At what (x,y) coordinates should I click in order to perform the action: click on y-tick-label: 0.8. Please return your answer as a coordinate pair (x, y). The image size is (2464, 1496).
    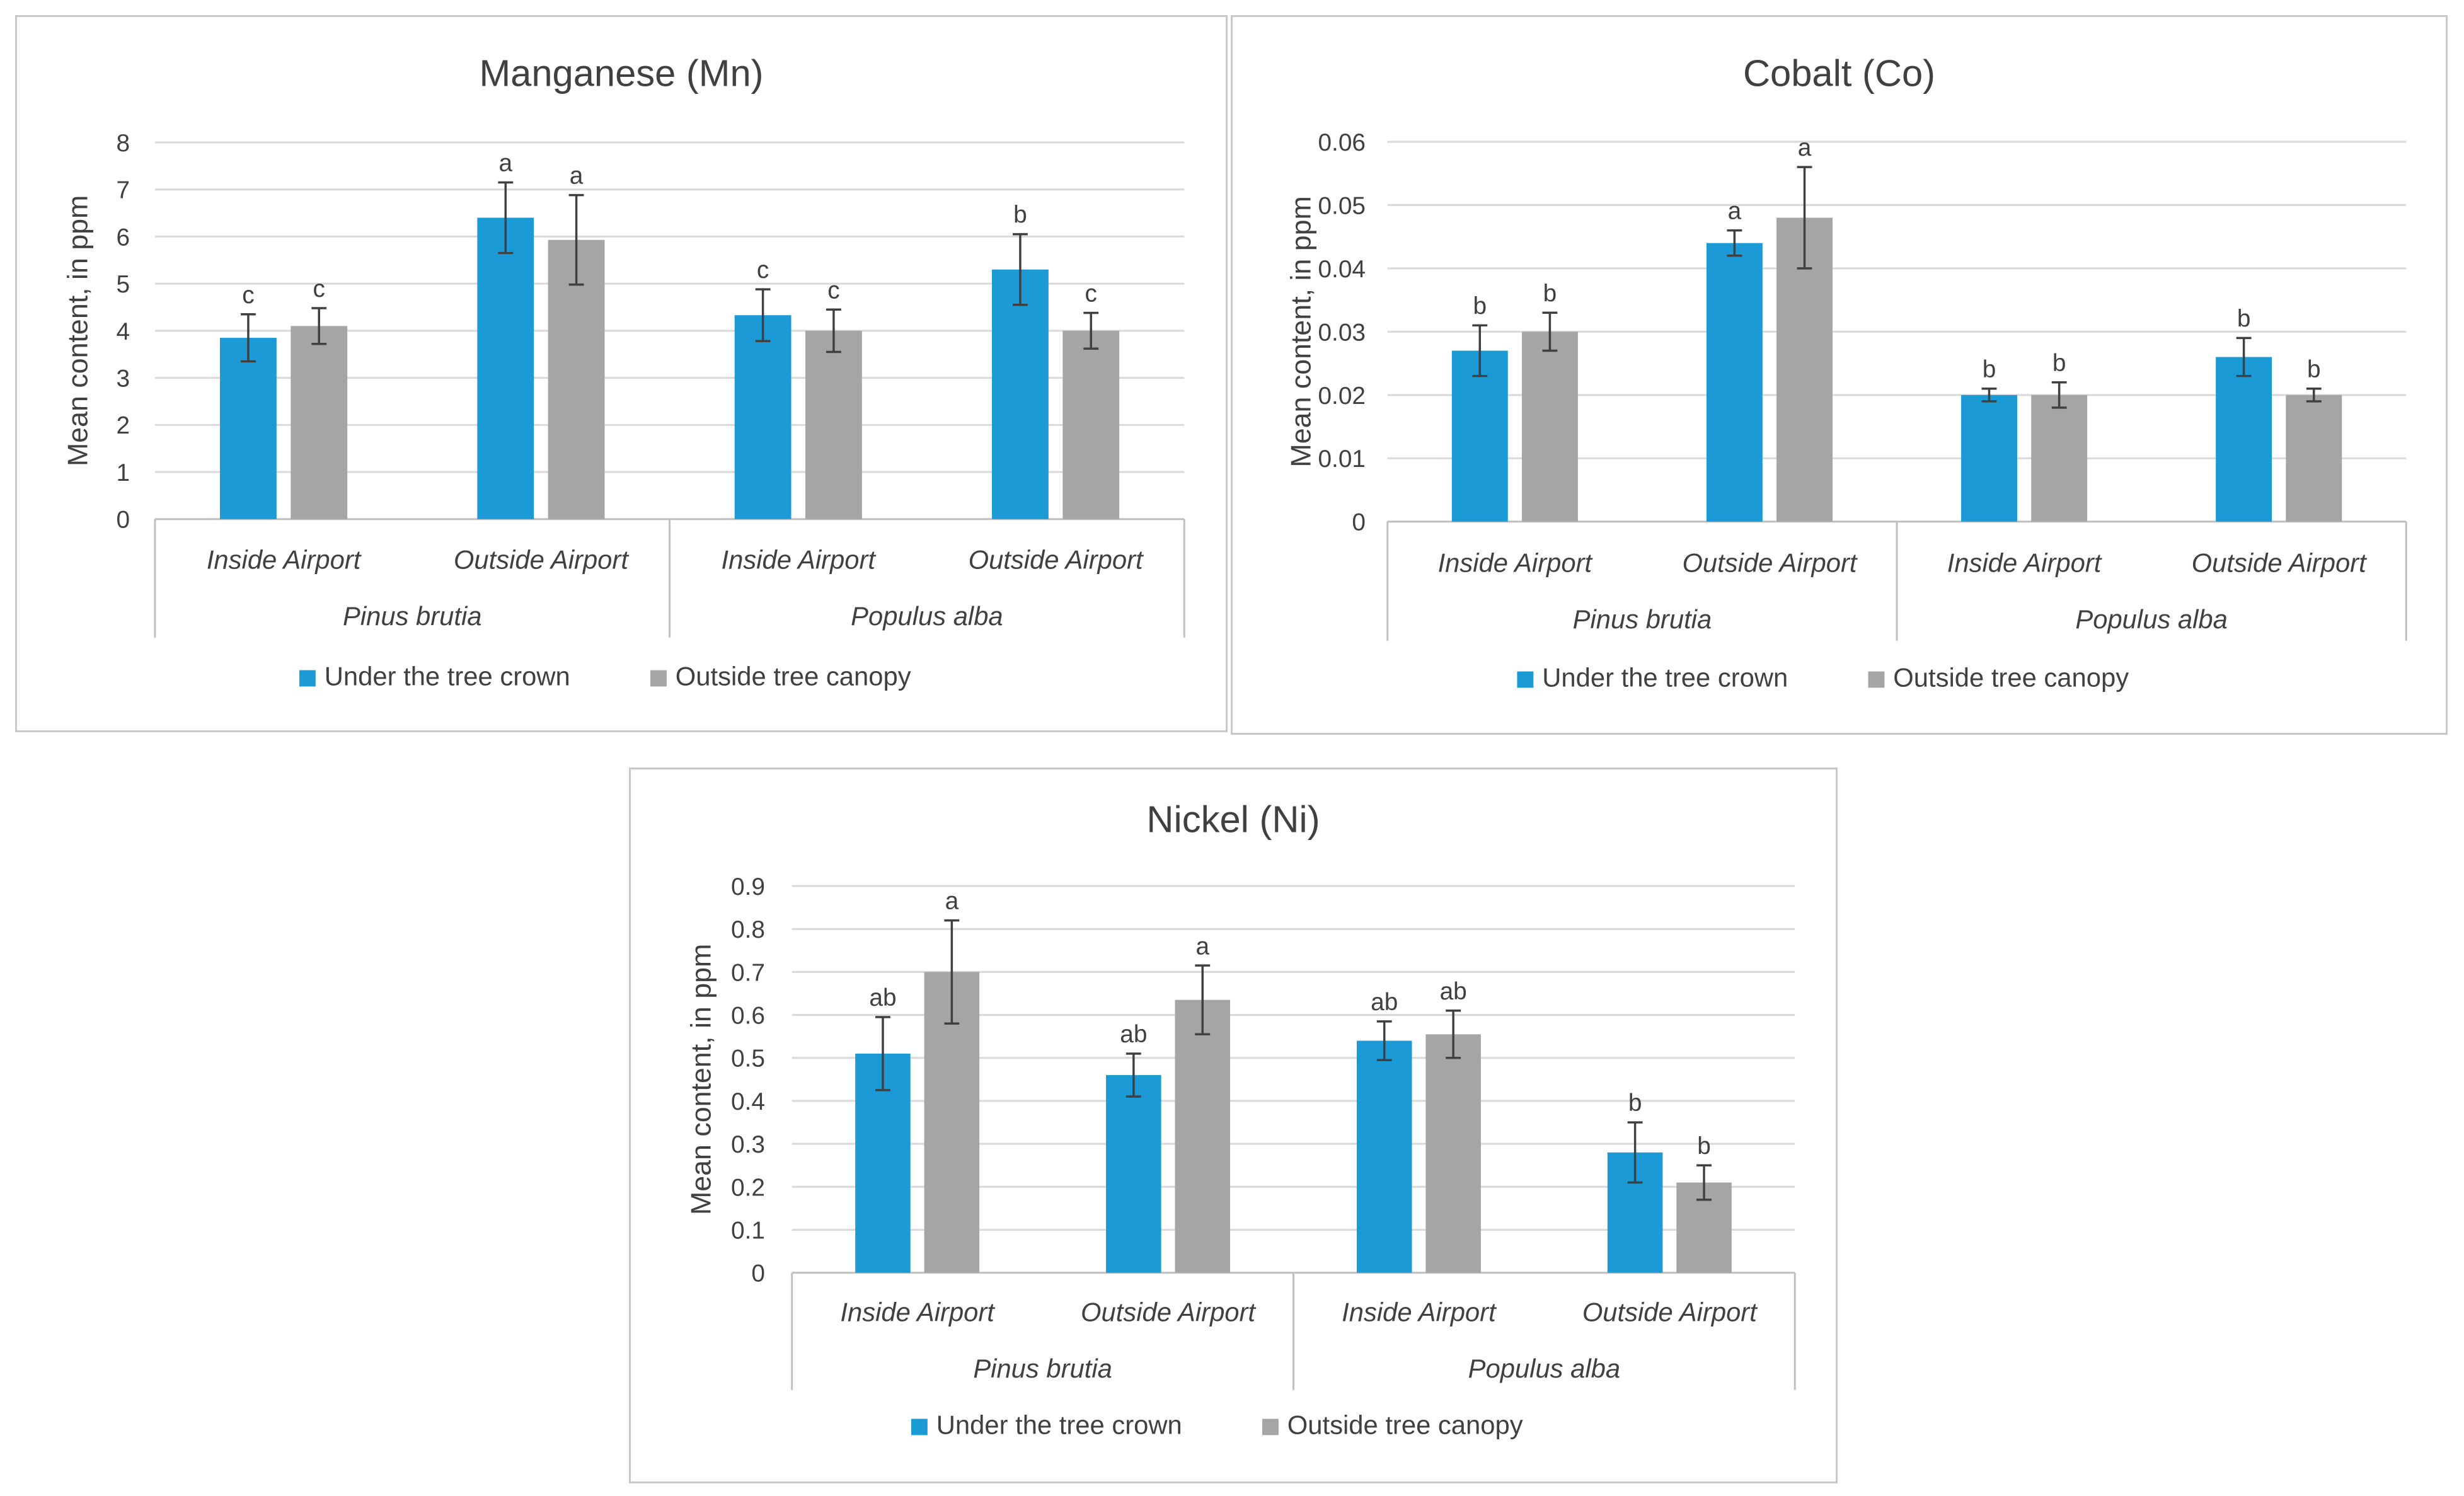
    Looking at the image, I should click on (748, 929).